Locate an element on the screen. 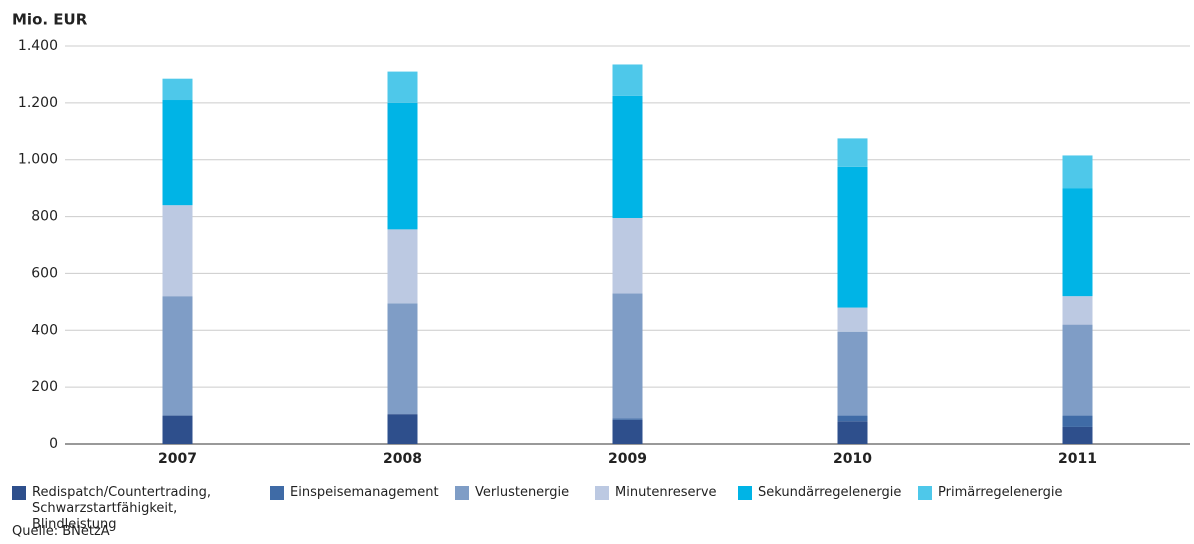 This screenshot has width=1194, height=544. x-tick-label: 2008 is located at coordinates (402, 459).